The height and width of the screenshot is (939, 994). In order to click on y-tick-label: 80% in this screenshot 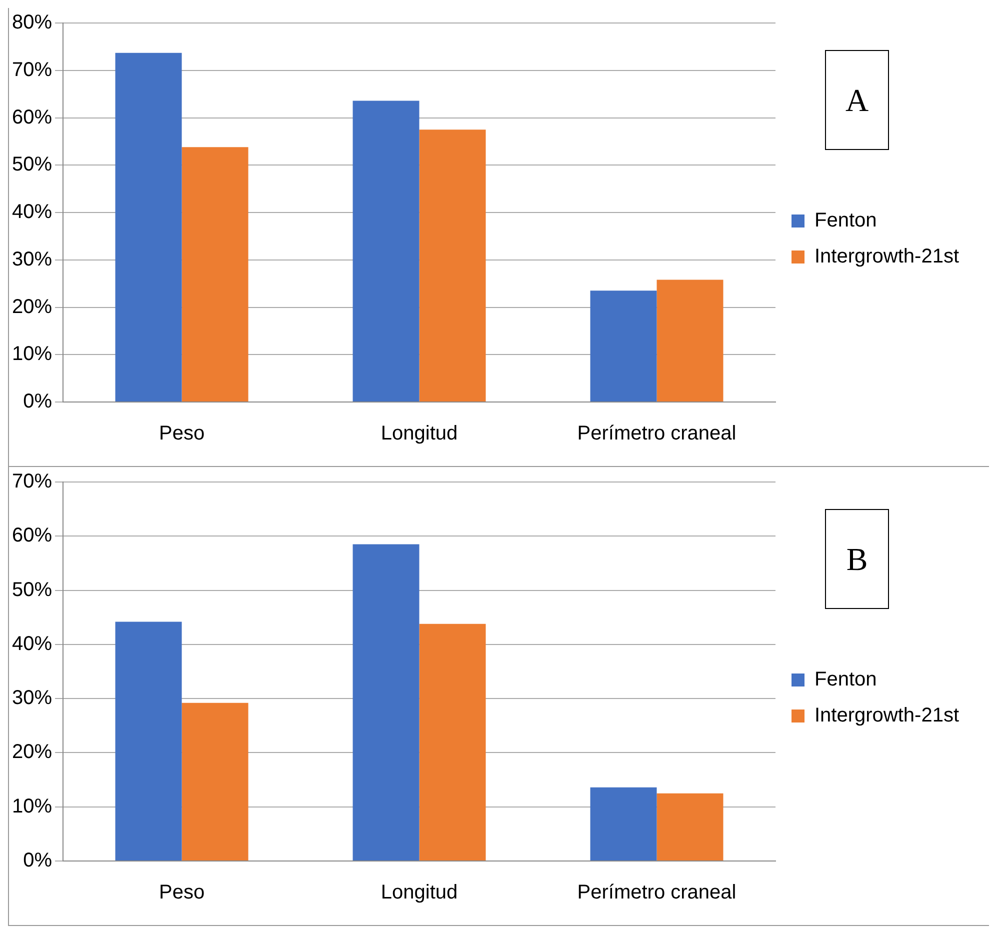, I will do `click(32, 23)`.